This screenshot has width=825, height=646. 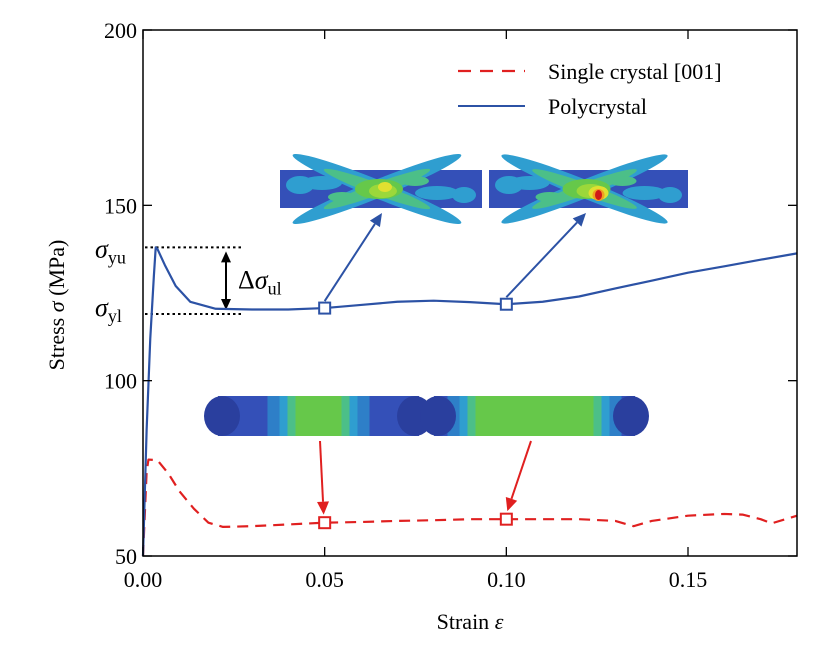 What do you see at coordinates (120, 205) in the screenshot?
I see `y-tick-label: 150` at bounding box center [120, 205].